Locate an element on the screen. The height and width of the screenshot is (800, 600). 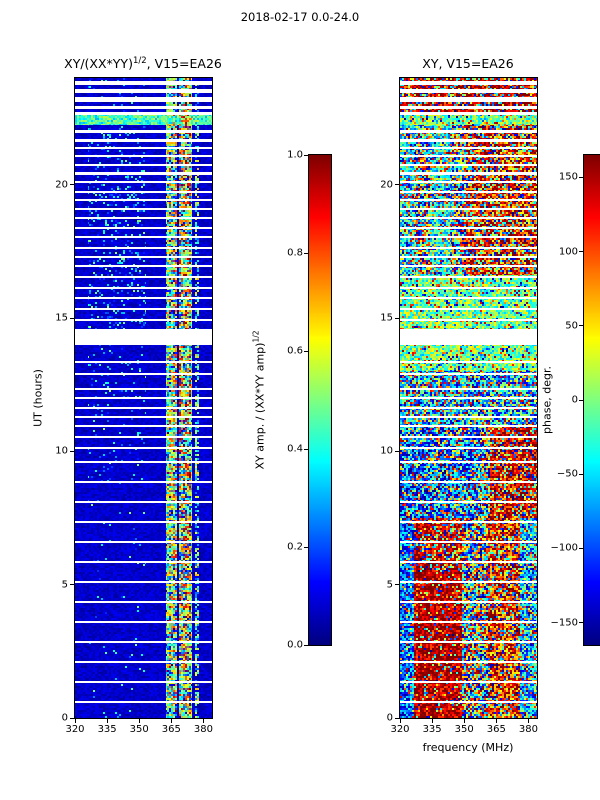
colorbar-tick-label: −50 is located at coordinates (567, 474).